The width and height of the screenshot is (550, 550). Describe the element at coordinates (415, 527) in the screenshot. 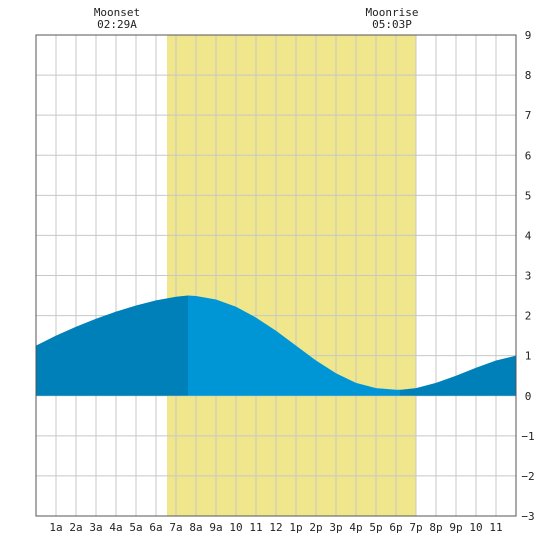

I see `x-tick-label: 7p` at that location.